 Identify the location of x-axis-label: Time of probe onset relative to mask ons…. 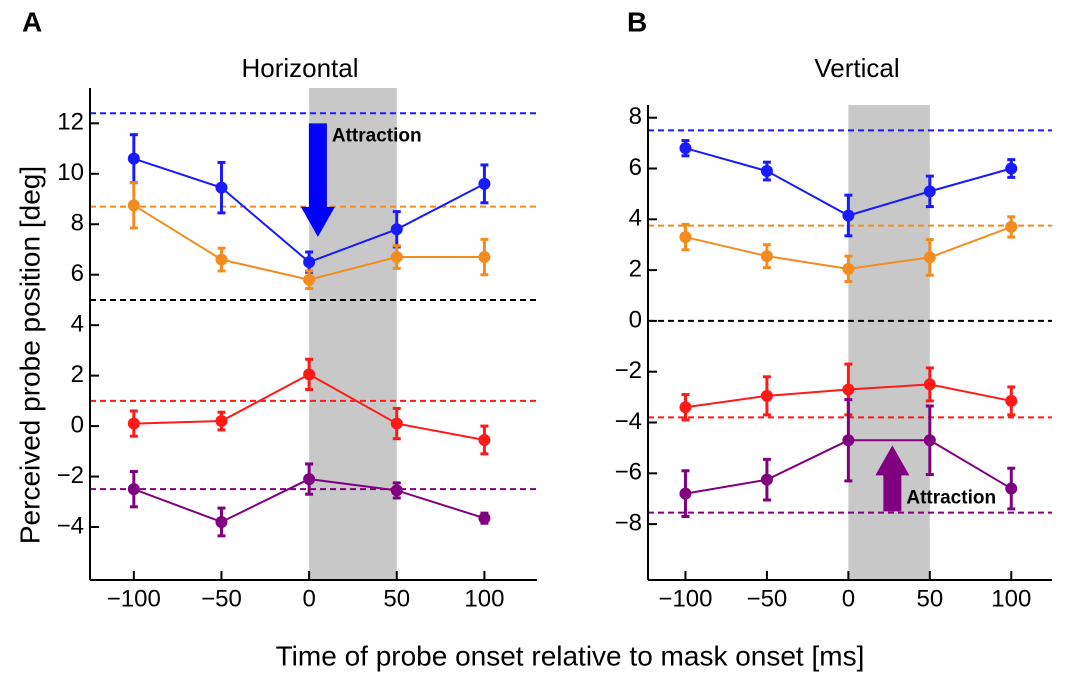
(570, 655).